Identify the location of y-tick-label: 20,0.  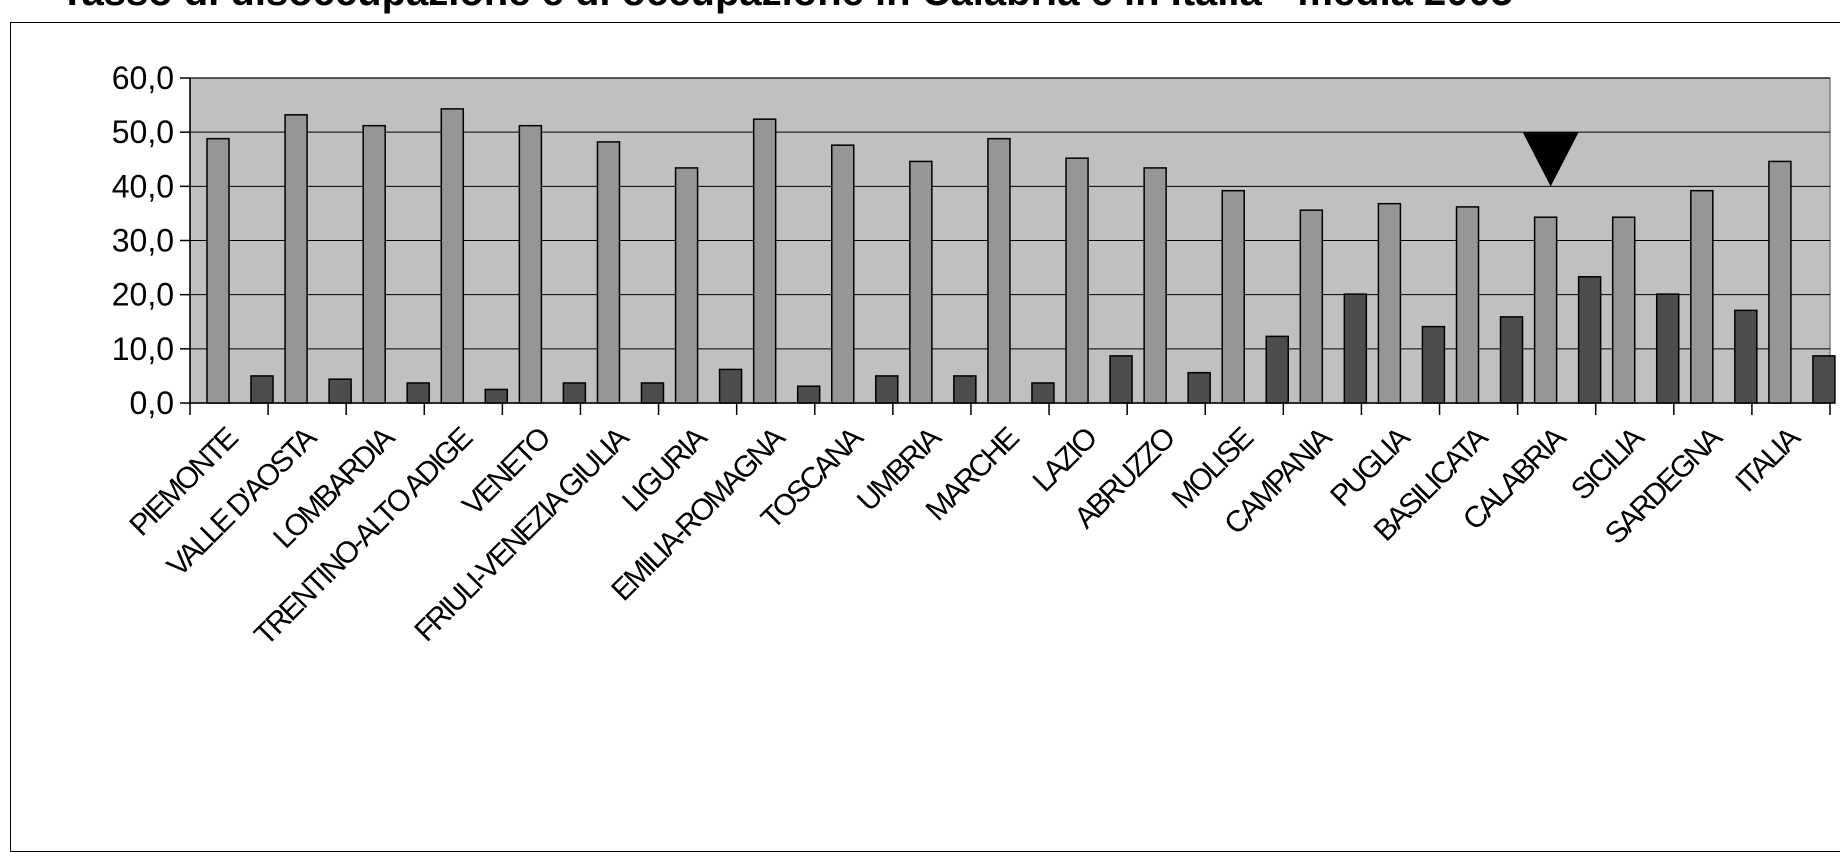
(143, 295).